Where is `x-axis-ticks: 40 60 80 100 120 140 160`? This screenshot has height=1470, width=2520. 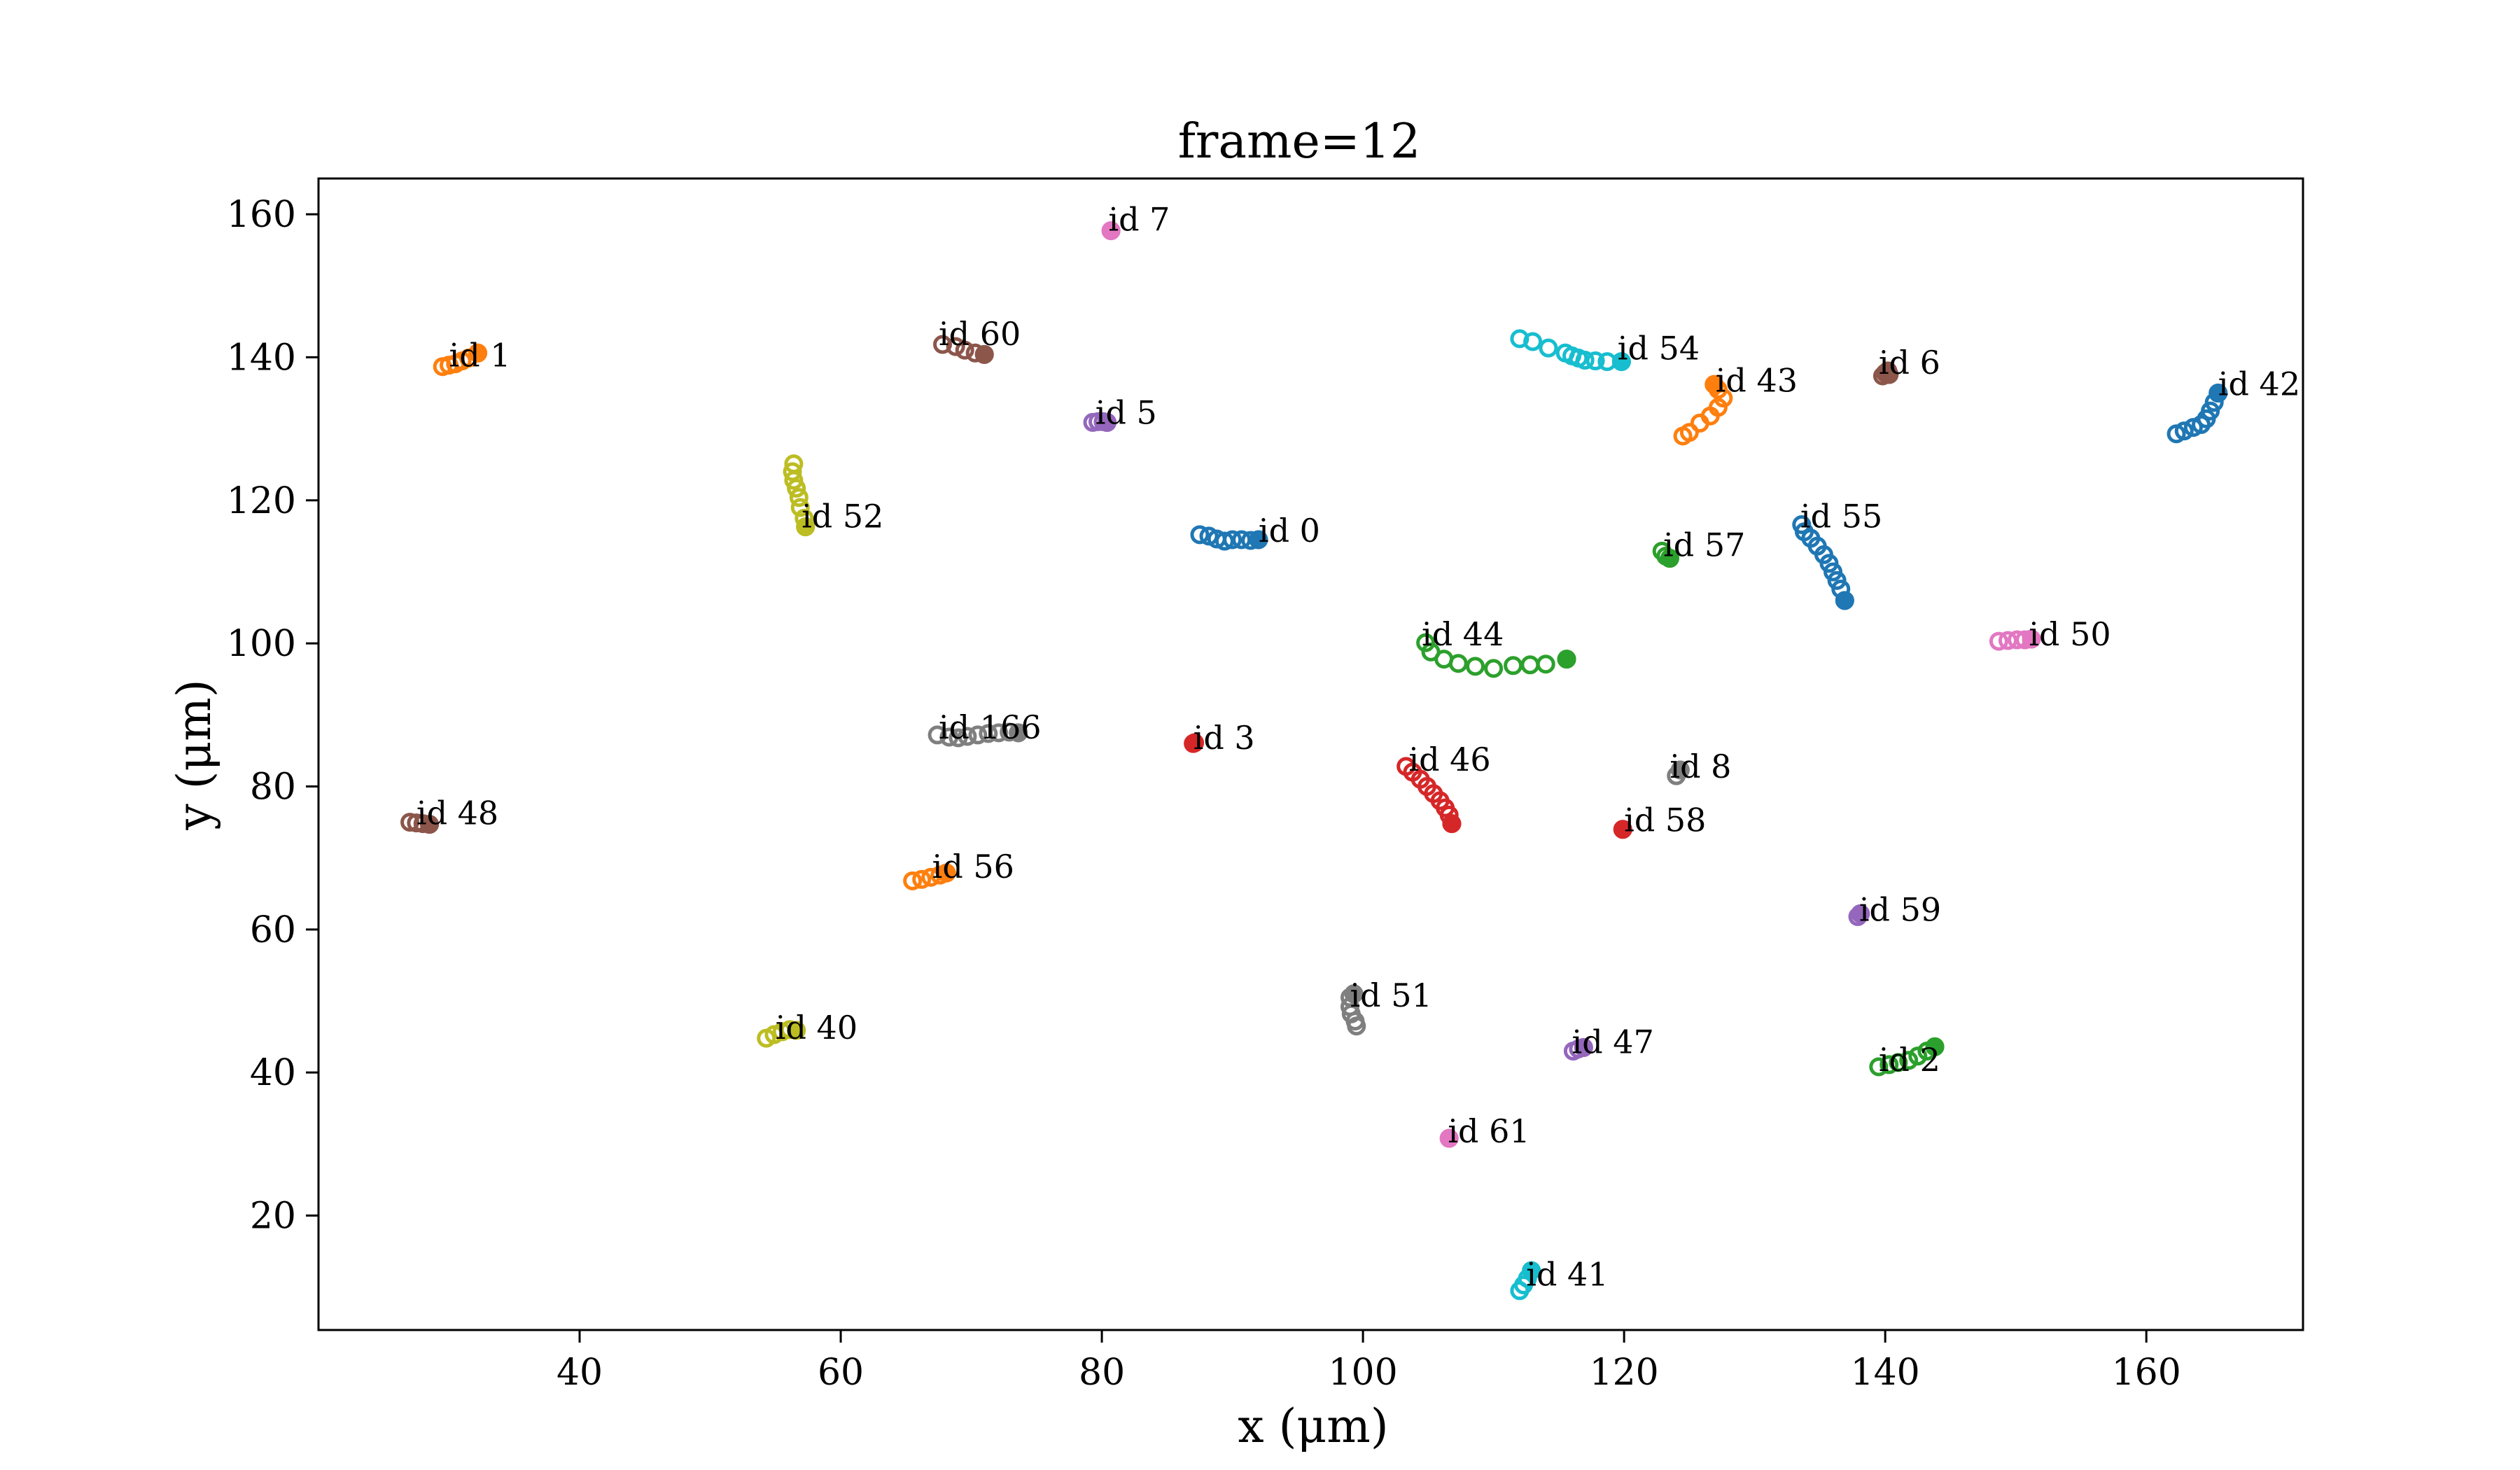
x-axis-ticks: 40 60 80 100 120 140 160 is located at coordinates (1368, 1362).